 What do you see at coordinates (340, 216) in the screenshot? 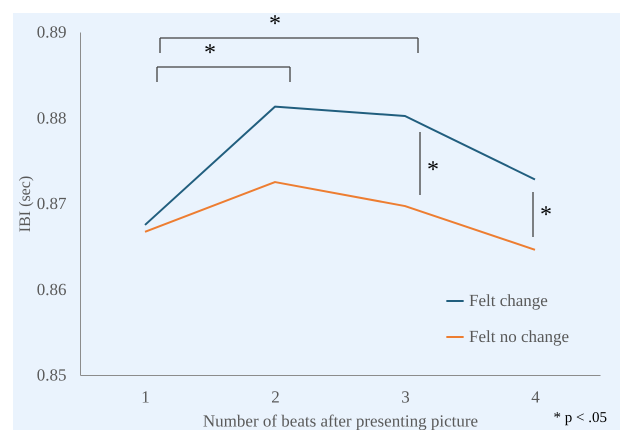
I see `line-series` at bounding box center [340, 216].